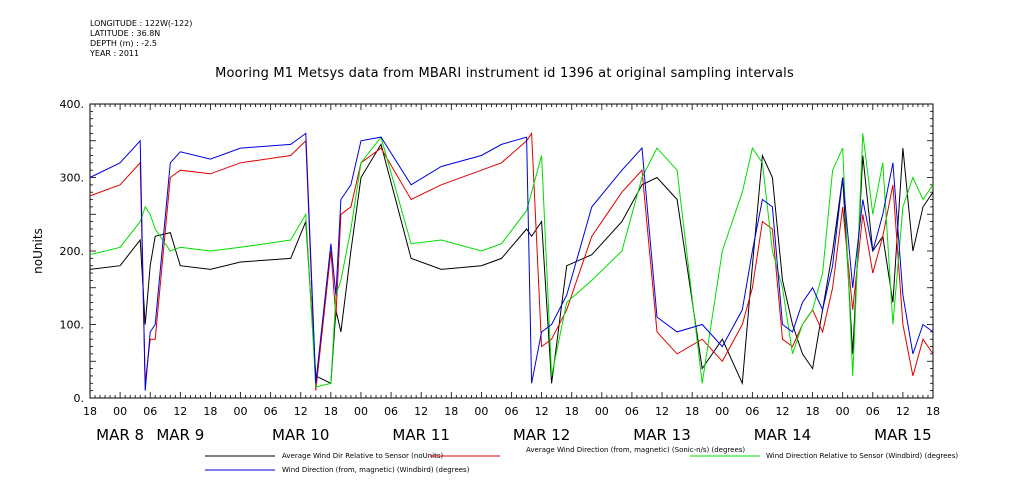 The height and width of the screenshot is (504, 1009). Describe the element at coordinates (661, 435) in the screenshot. I see `x-date-label: MAR 13` at that location.